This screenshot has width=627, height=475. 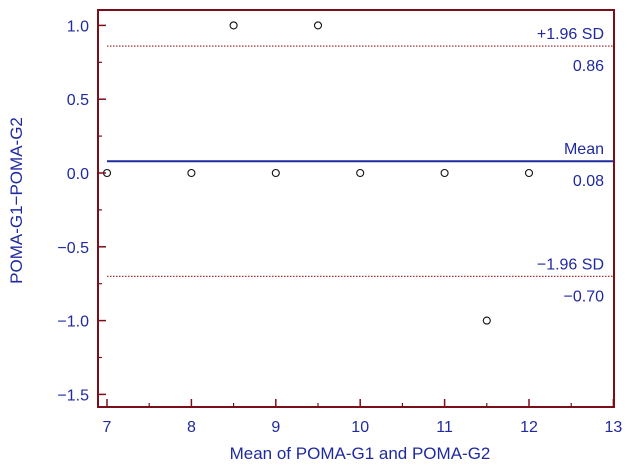 What do you see at coordinates (275, 427) in the screenshot?
I see `x-tick-label: 9` at bounding box center [275, 427].